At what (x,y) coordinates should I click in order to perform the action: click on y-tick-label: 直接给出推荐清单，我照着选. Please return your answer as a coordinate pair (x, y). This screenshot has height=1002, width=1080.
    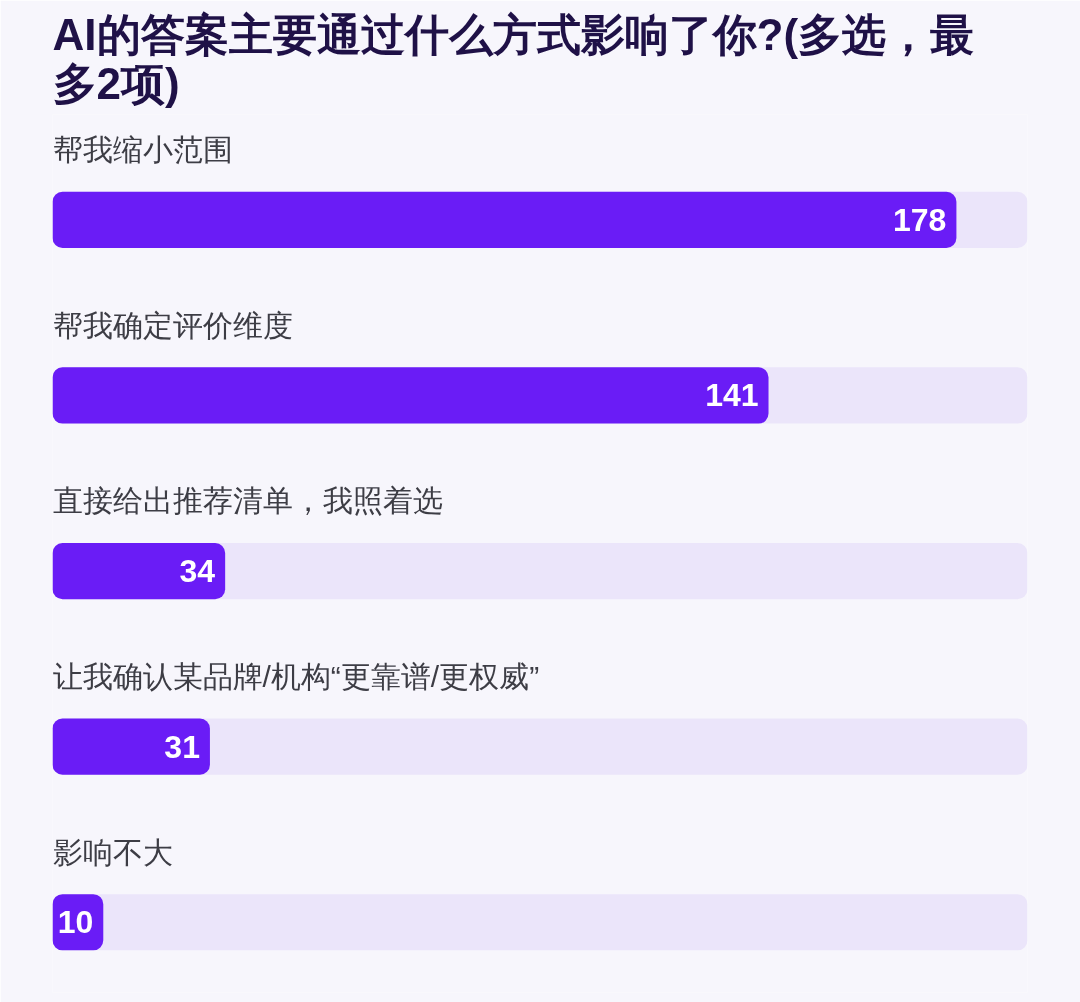
    Looking at the image, I should click on (247, 501).